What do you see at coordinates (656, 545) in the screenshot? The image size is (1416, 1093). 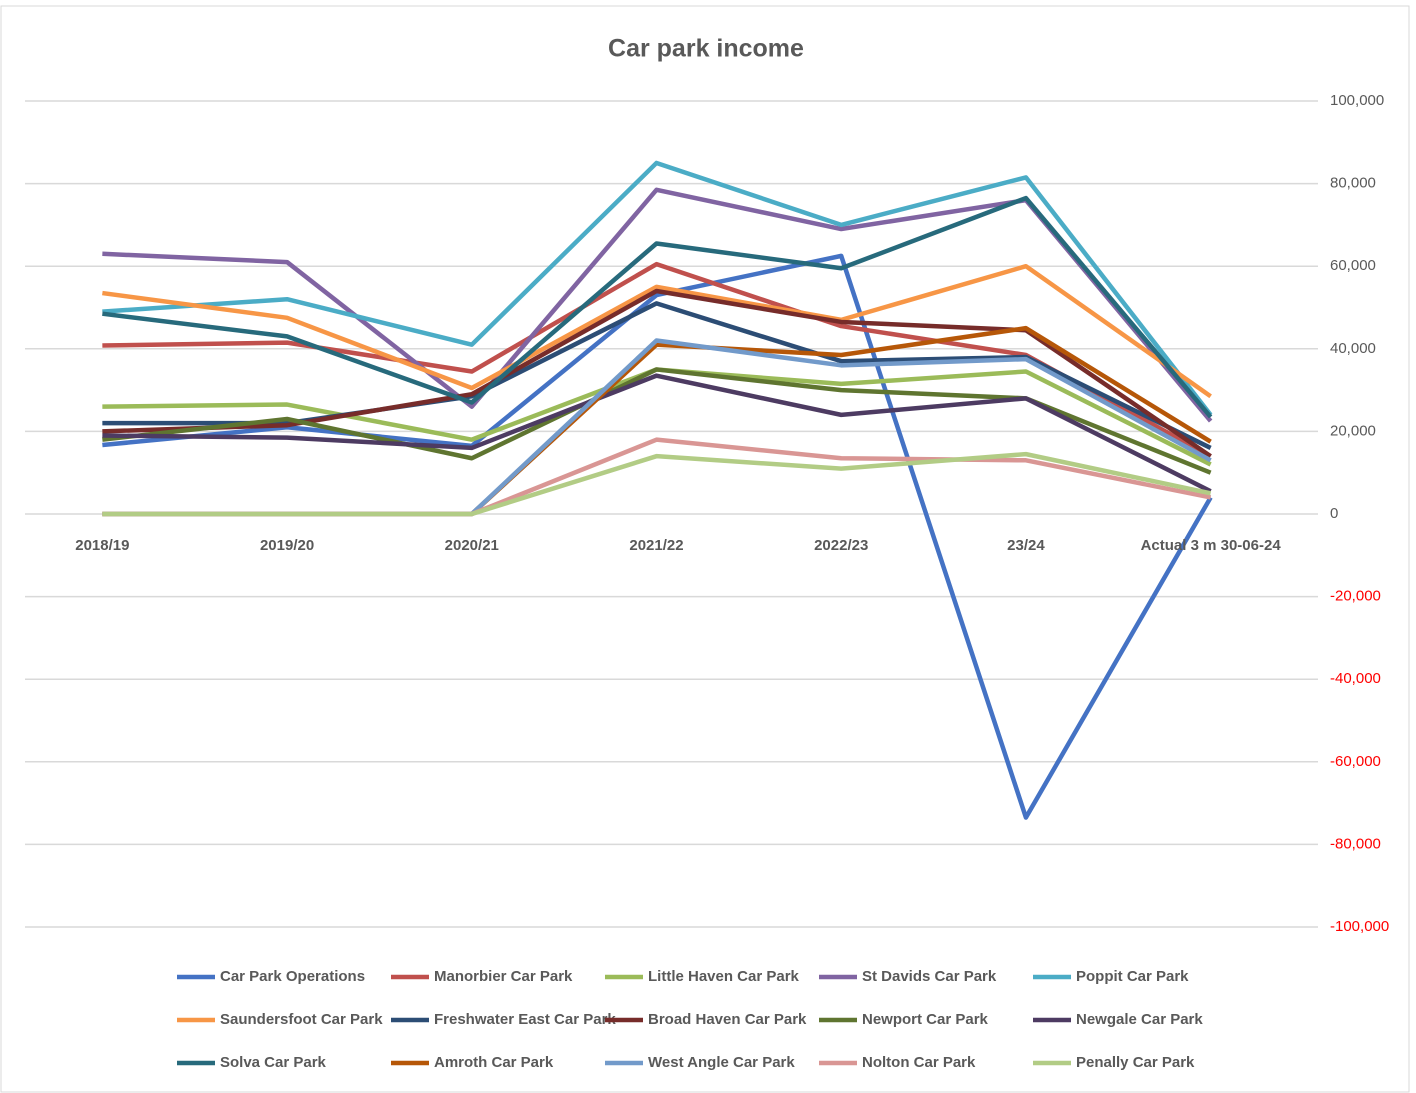 I see `x-tick-label: 2021/22` at bounding box center [656, 545].